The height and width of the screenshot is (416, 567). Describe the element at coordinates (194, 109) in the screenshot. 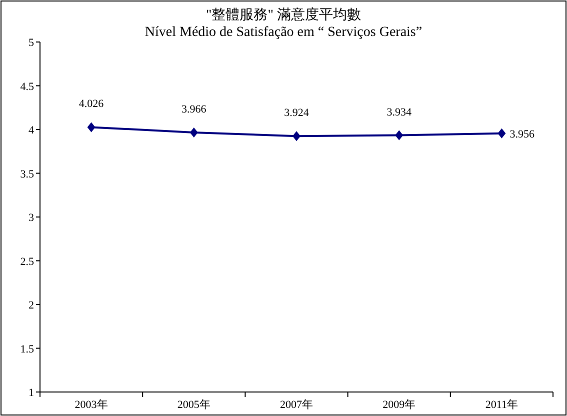

I see `data-label: 3.966` at that location.